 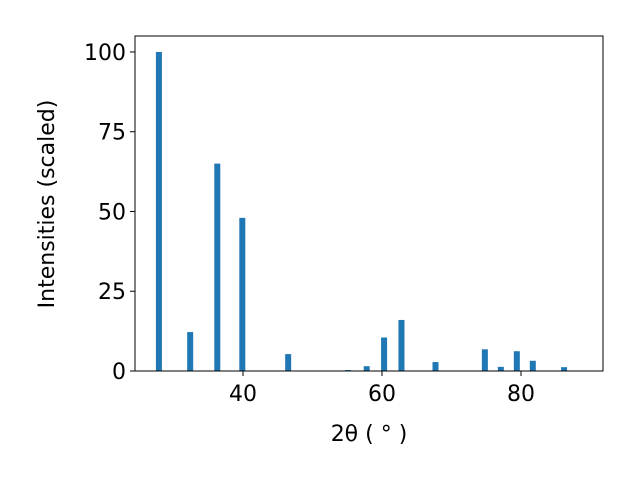 What do you see at coordinates (112, 292) in the screenshot?
I see `y-tick-label: 25` at bounding box center [112, 292].